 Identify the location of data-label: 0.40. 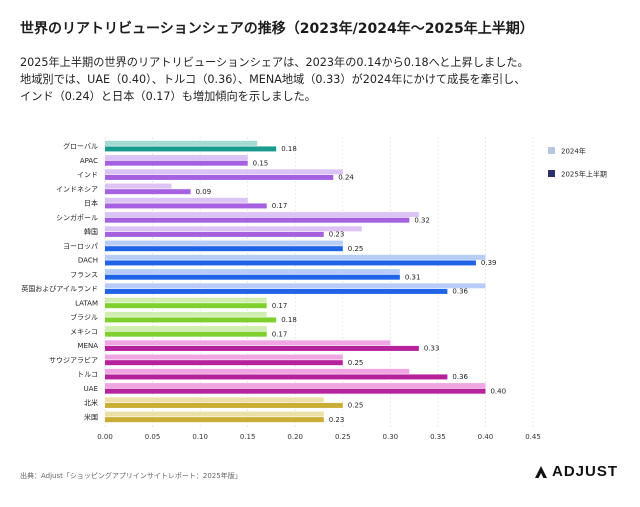
(498, 391).